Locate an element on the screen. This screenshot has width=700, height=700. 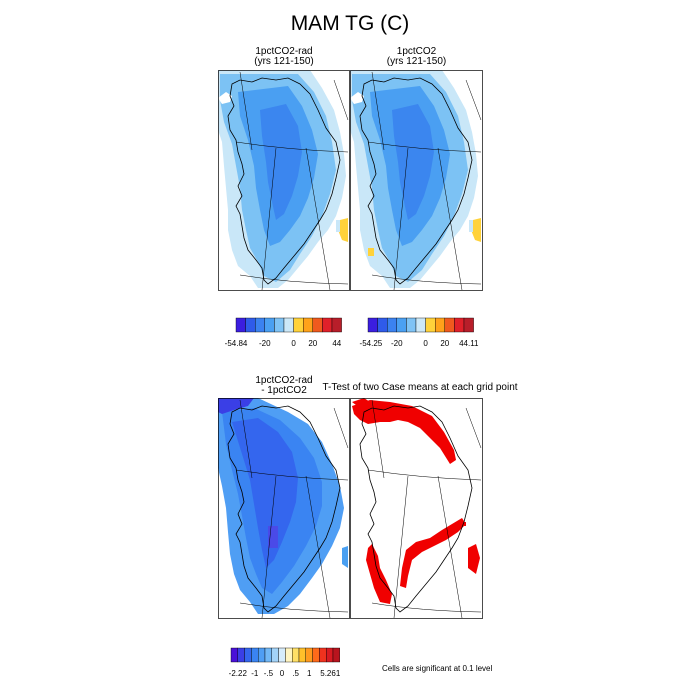
diff-island is located at coordinates (345, 557).